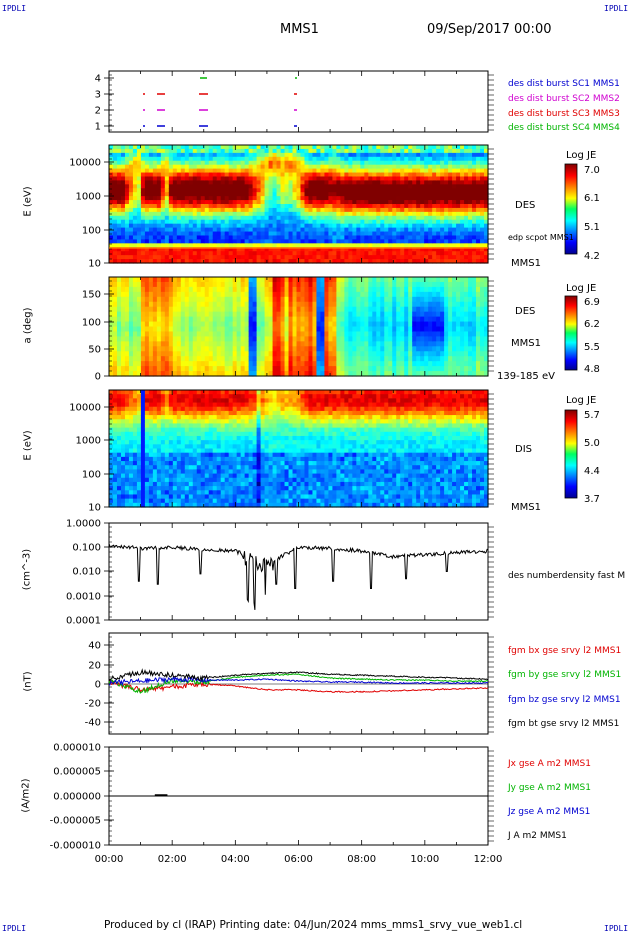  Describe the element at coordinates (298, 101) in the screenshot. I see `panel1-frame` at that location.